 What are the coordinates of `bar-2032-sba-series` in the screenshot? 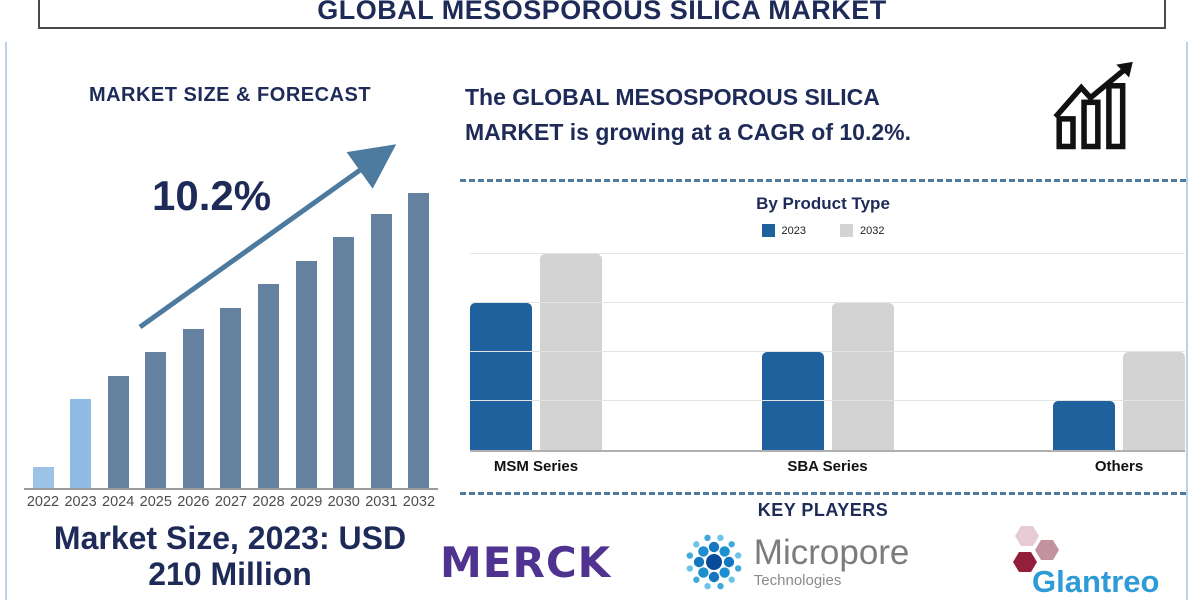 It's located at (862, 376).